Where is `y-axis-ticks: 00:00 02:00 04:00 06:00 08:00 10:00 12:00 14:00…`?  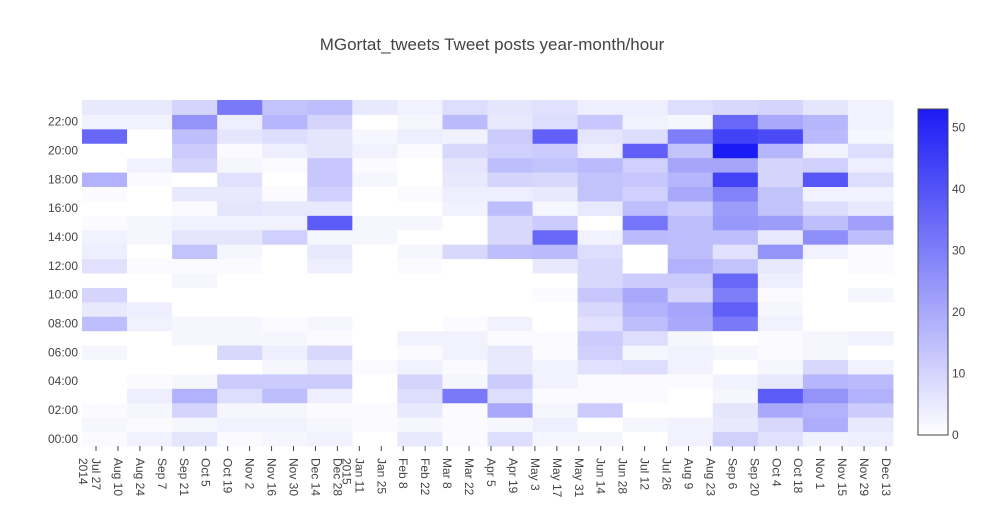 y-axis-ticks: 00:00 02:00 04:00 06:00 08:00 10:00 12:00 14:00… is located at coordinates (63, 280).